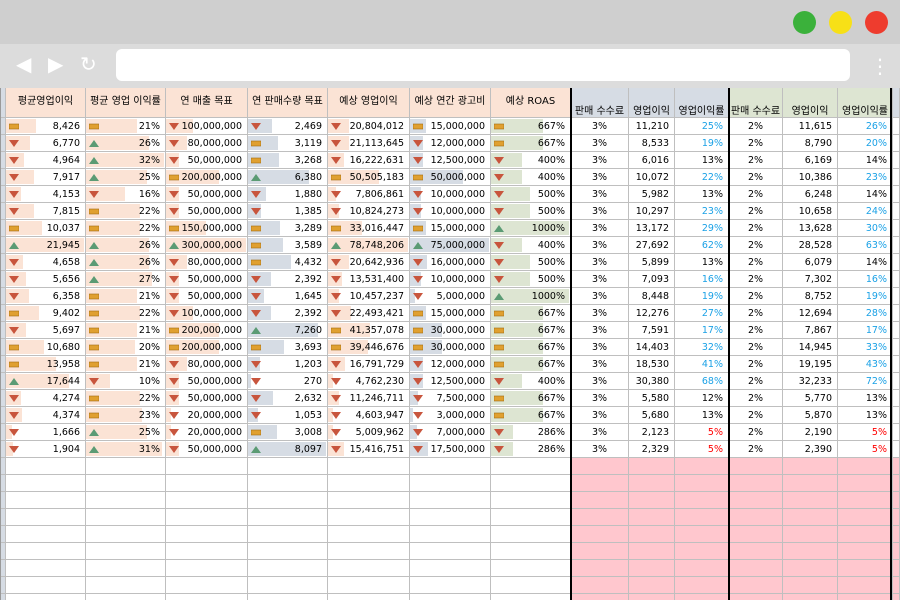  What do you see at coordinates (702, 143) in the screenshot?
I see `cell-m1: 19%` at bounding box center [702, 143].